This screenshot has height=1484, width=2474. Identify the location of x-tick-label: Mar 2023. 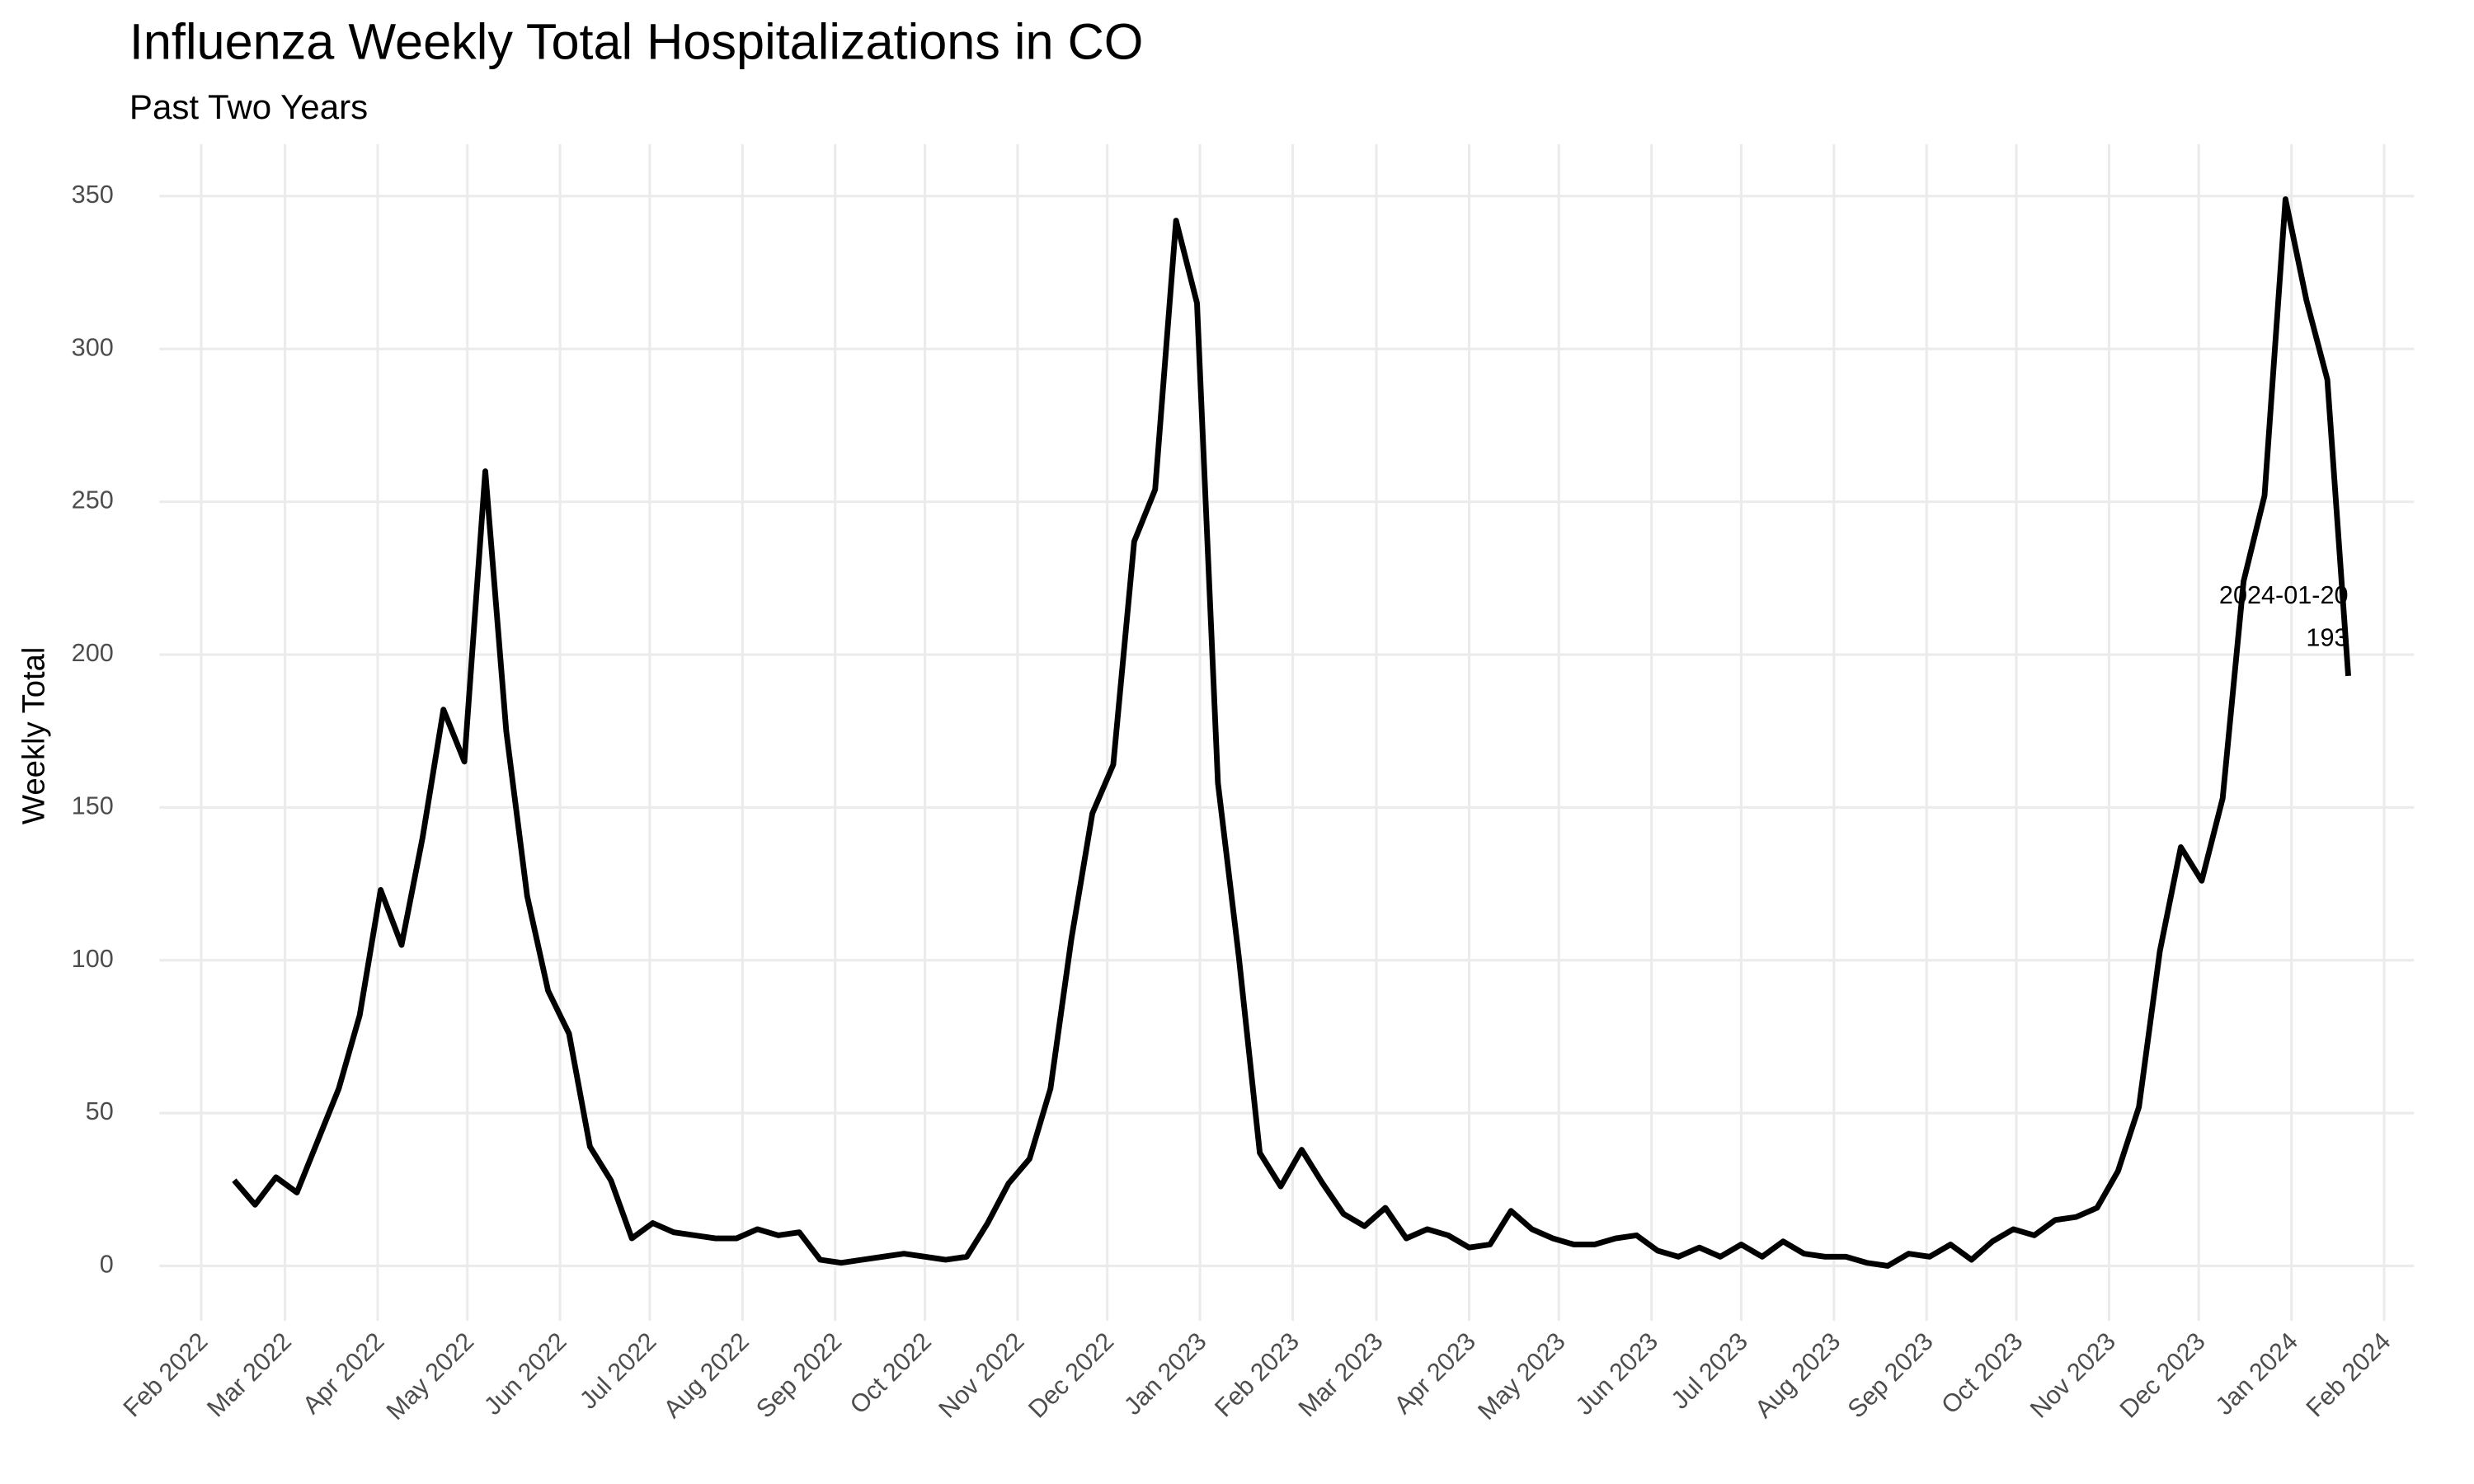
(1340, 1374).